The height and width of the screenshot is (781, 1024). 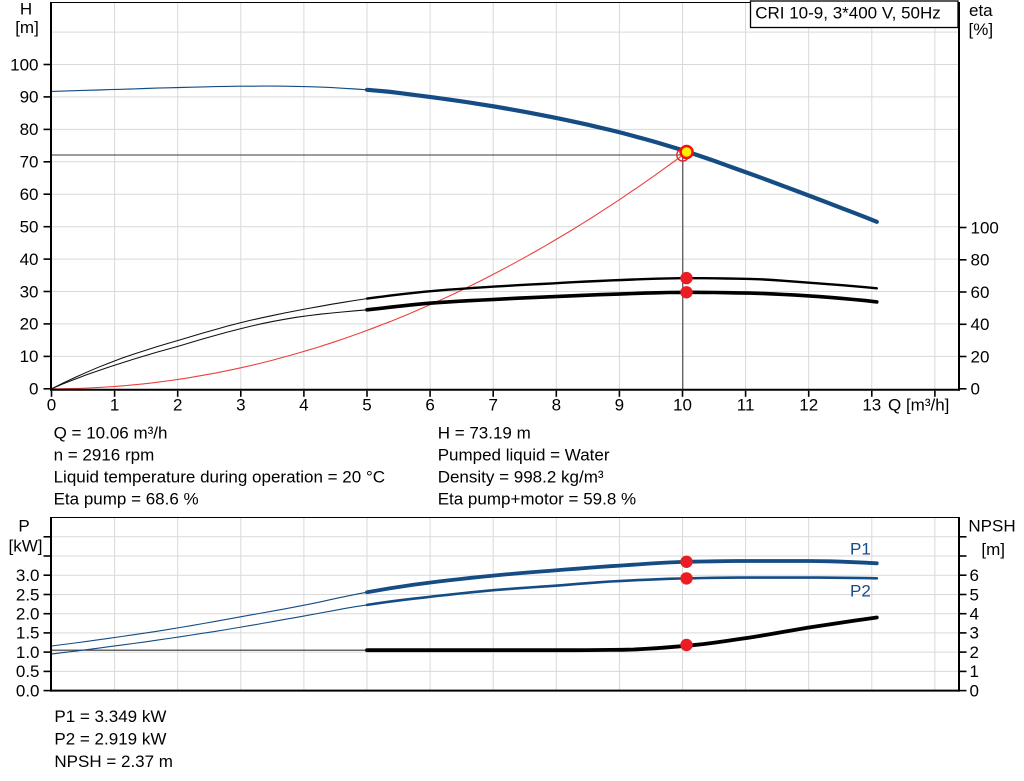 I want to click on svg-text: NPSH = 2.37 m, so click(x=113, y=761).